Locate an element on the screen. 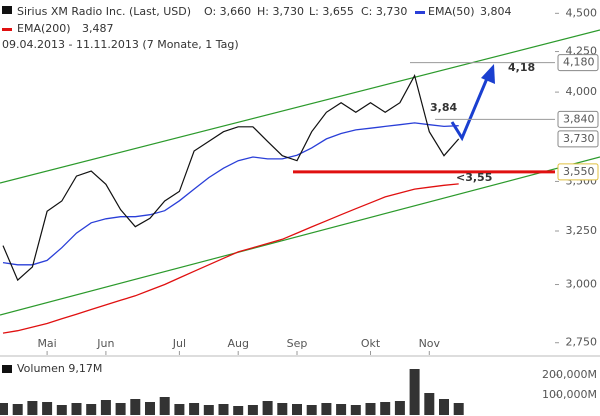 The width and height of the screenshot is (600, 416). y-tick-label: 100,000M is located at coordinates (569, 394).